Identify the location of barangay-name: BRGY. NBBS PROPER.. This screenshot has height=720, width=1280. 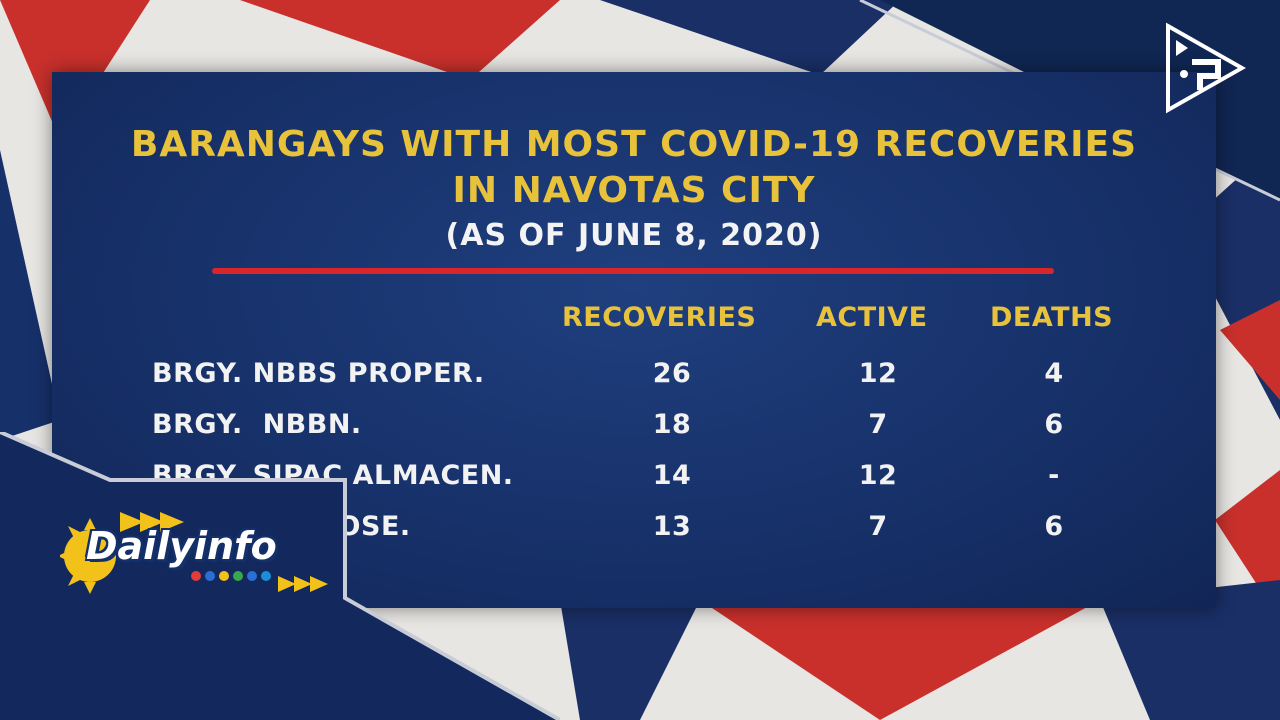
(318, 373).